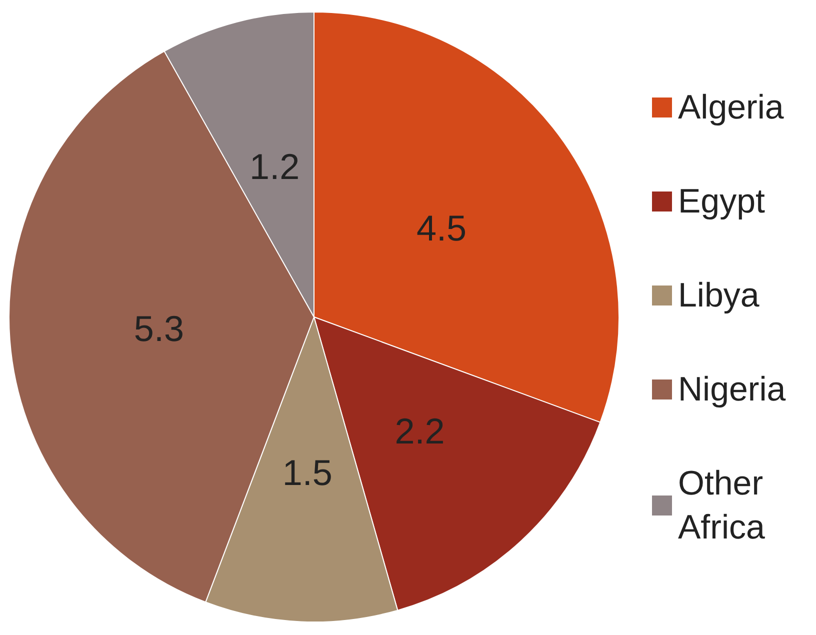  Describe the element at coordinates (719, 295) in the screenshot. I see `legend-label: Libya` at that location.